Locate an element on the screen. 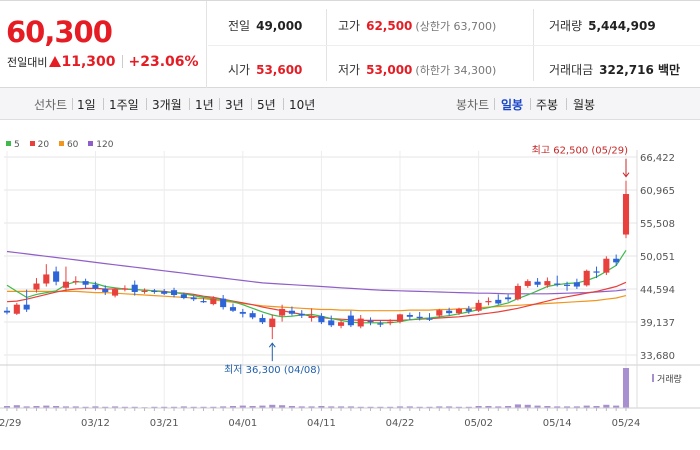  x-tick-label: 04/22 is located at coordinates (400, 423).